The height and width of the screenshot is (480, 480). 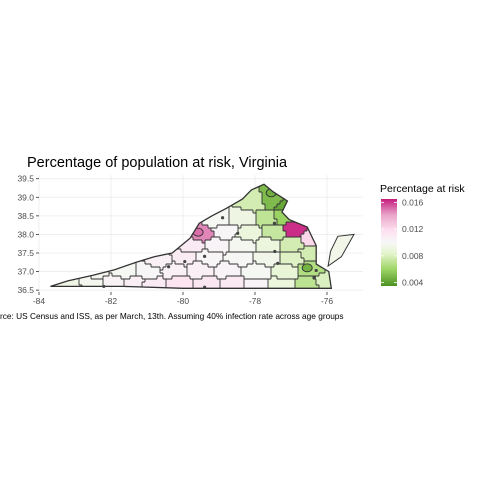 What do you see at coordinates (278, 263) in the screenshot?
I see `city-dot` at bounding box center [278, 263].